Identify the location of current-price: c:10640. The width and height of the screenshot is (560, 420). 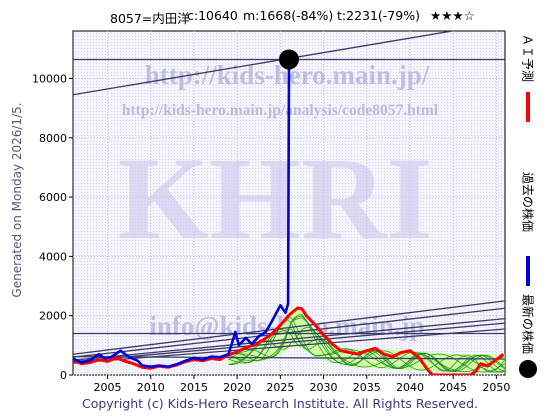
(212, 15).